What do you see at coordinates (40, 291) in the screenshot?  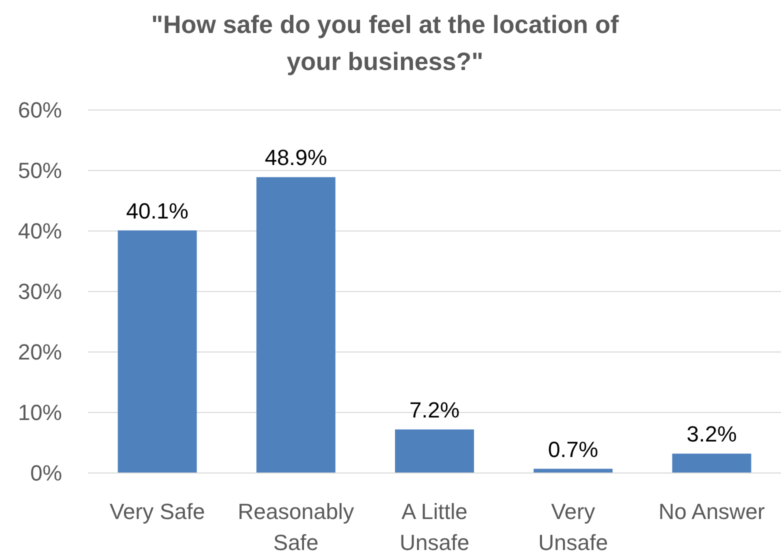 I see `y-tick-label: 30%` at bounding box center [40, 291].